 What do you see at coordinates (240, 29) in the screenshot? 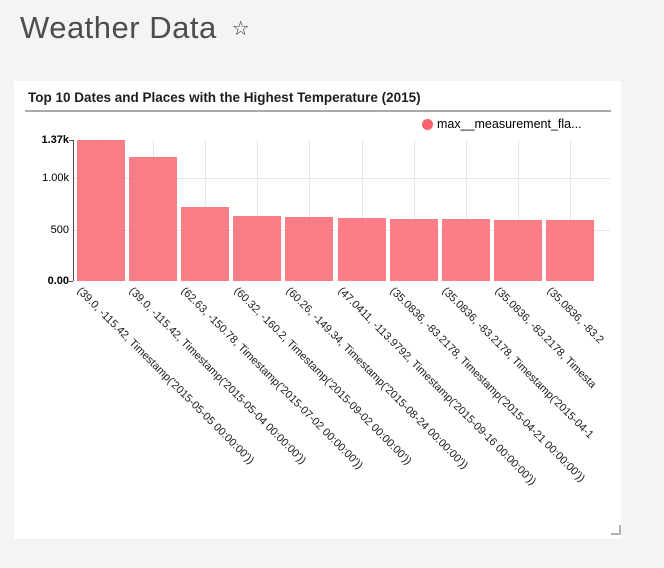
I see `favorite-star-icon: ☆` at bounding box center [240, 29].